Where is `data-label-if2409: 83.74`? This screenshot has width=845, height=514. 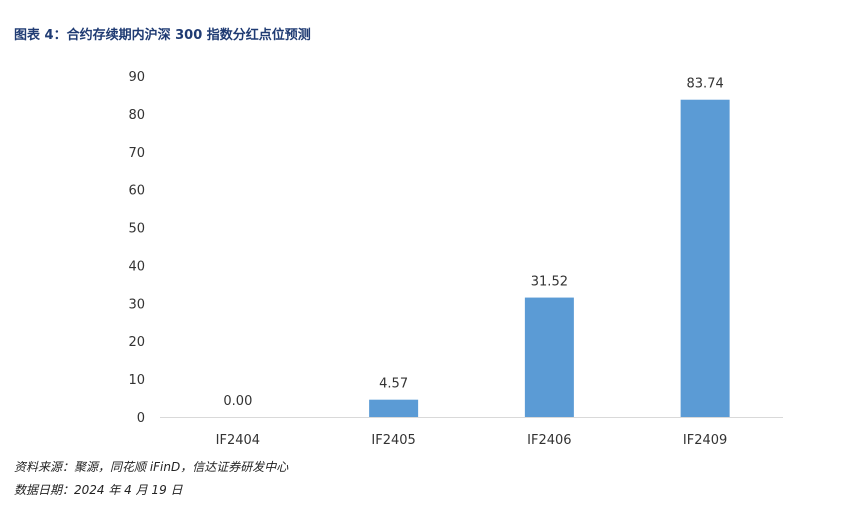
data-label-if2409: 83.74 is located at coordinates (705, 84).